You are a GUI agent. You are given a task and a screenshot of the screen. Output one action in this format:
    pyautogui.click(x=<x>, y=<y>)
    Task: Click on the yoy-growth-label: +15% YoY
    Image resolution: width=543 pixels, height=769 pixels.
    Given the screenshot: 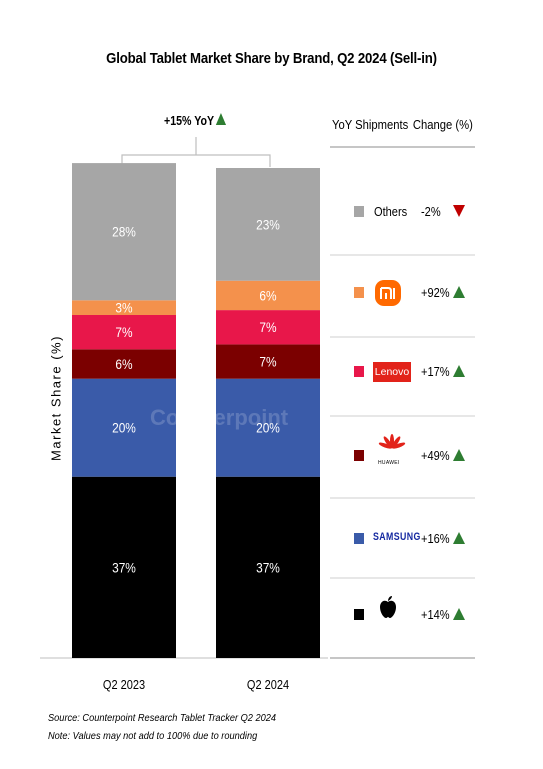 What is the action you would take?
    pyautogui.click(x=195, y=120)
    